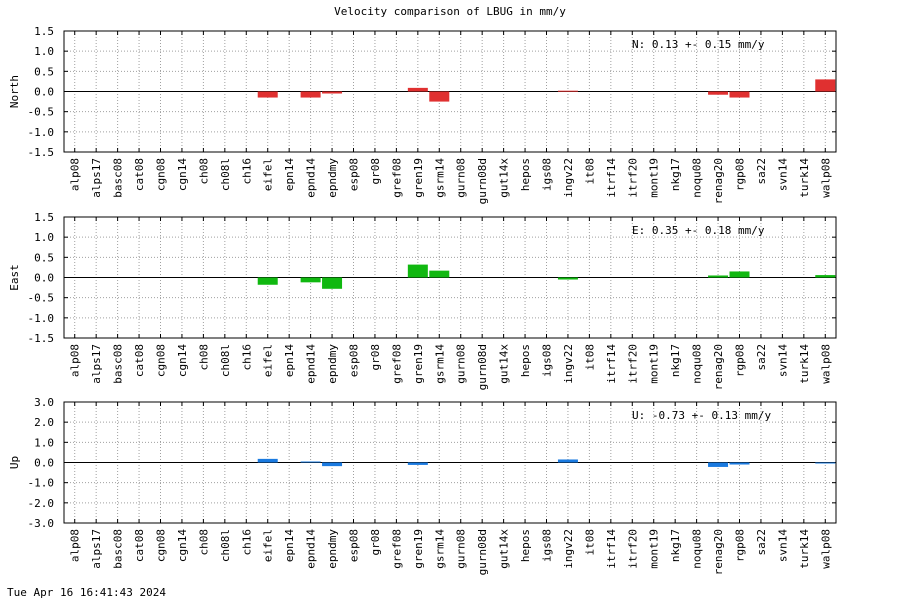 The height and width of the screenshot is (600, 900). Describe the element at coordinates (698, 230) in the screenshot. I see `stat-annotation: E: 0.35 +- 0.18 mm/y` at that location.